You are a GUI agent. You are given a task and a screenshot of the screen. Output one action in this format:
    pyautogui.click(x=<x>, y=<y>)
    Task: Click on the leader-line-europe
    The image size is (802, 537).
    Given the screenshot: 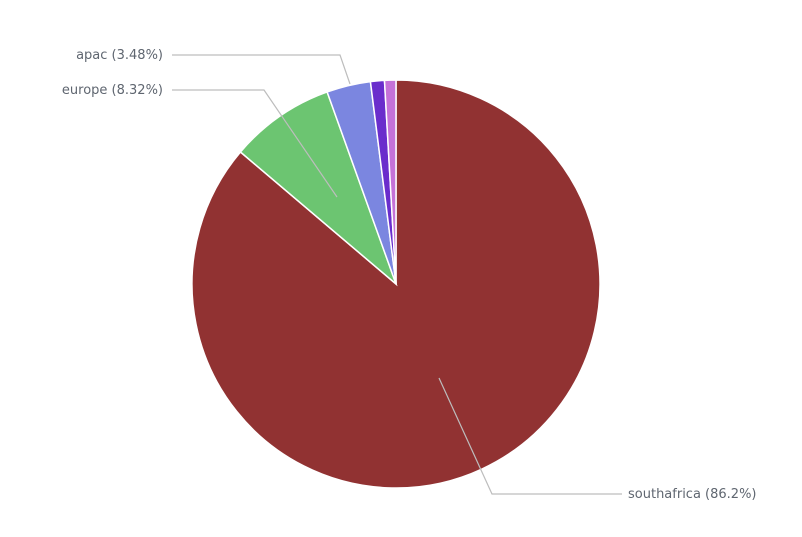 What is the action you would take?
    pyautogui.click(x=255, y=143)
    